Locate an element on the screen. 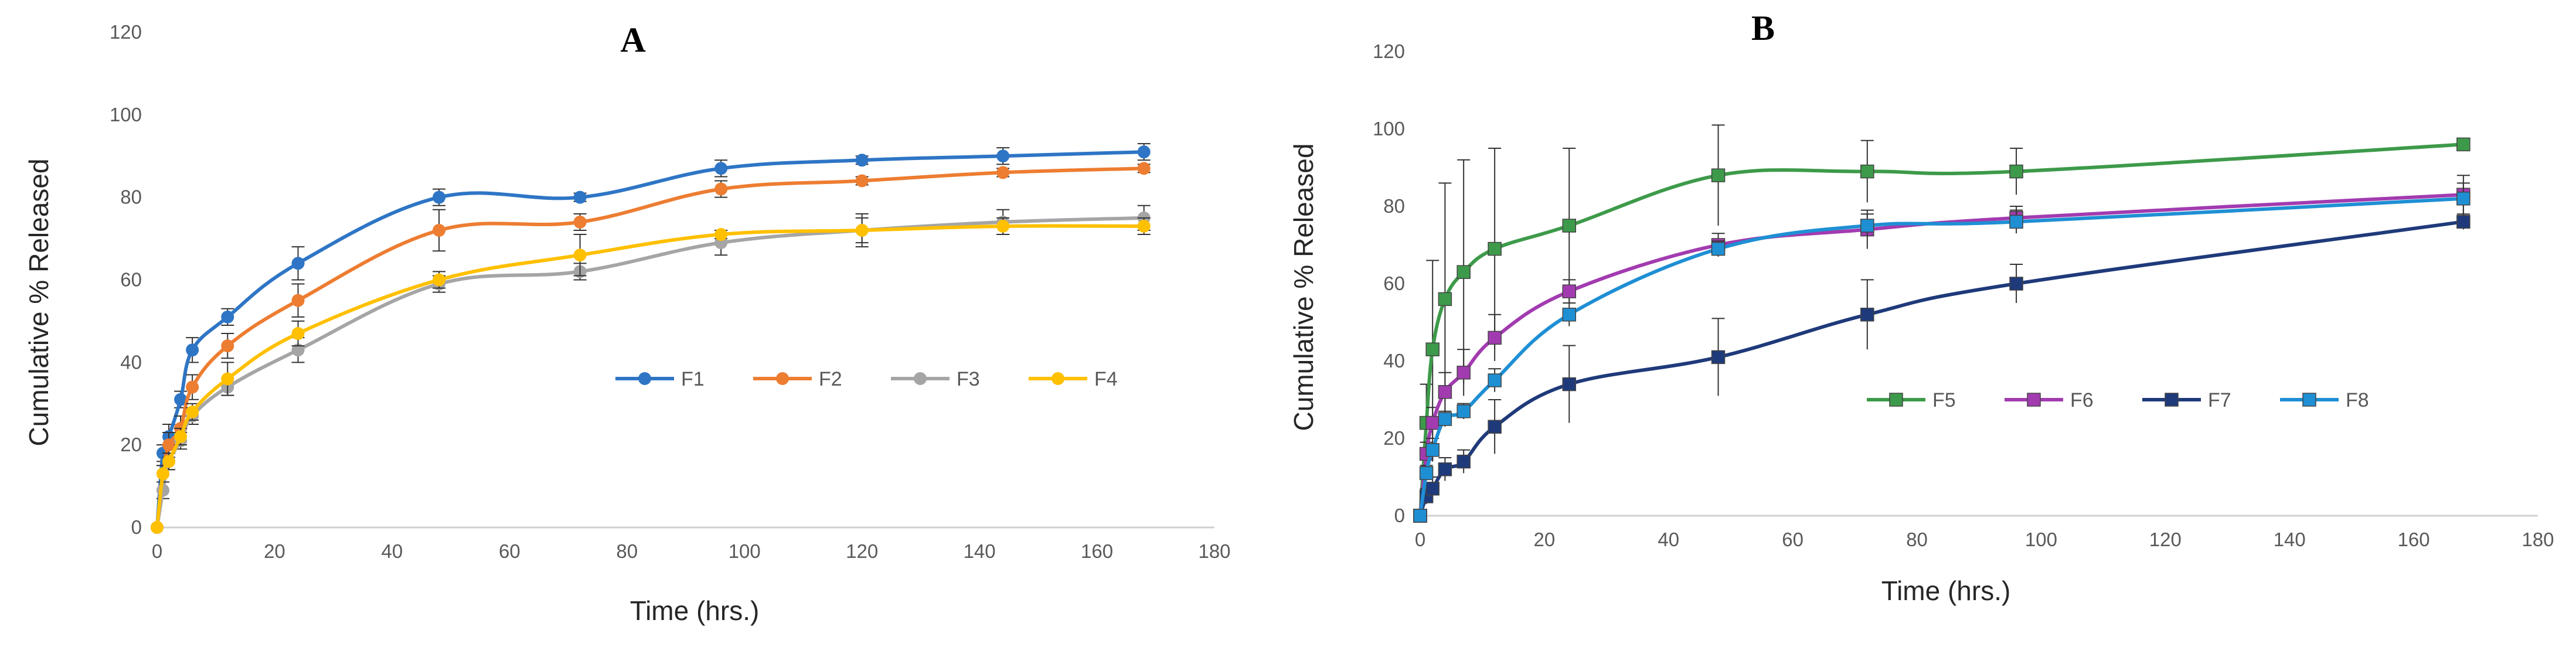 This screenshot has height=647, width=2576. chart-a-legend-item-f2: F2 is located at coordinates (797, 379).